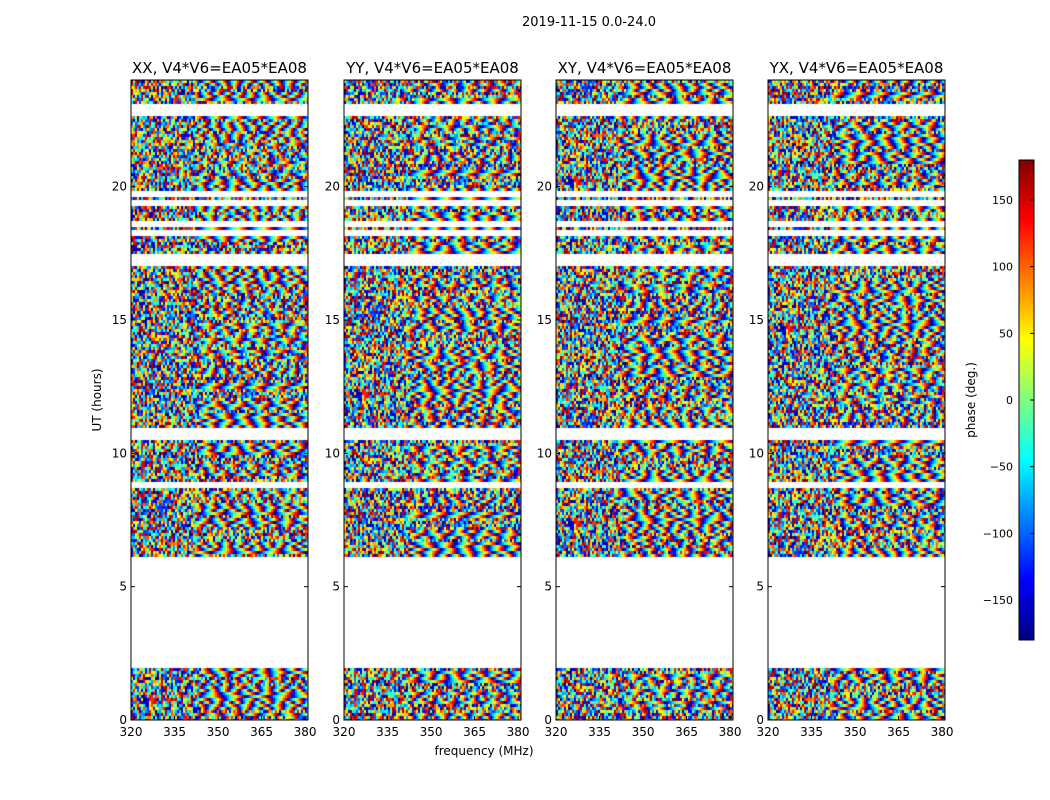 Image resolution: width=1050 pixels, height=800 pixels. I want to click on colorbar-tick-label: 100, so click(1002, 267).